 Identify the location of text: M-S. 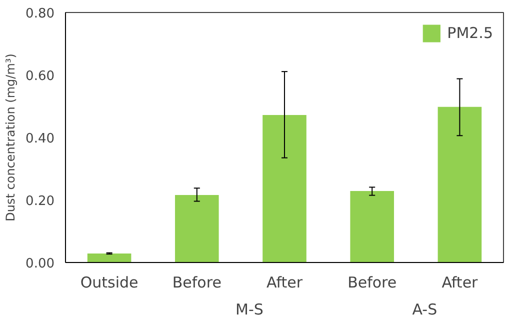
(250, 309).